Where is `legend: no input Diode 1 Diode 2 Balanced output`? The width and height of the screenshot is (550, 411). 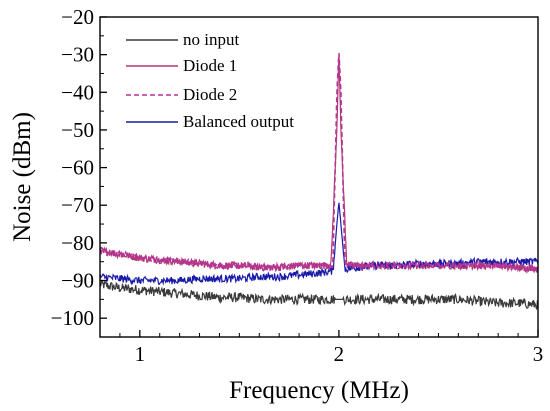
legend: no input Diode 1 Diode 2 Balanced output is located at coordinates (210, 80).